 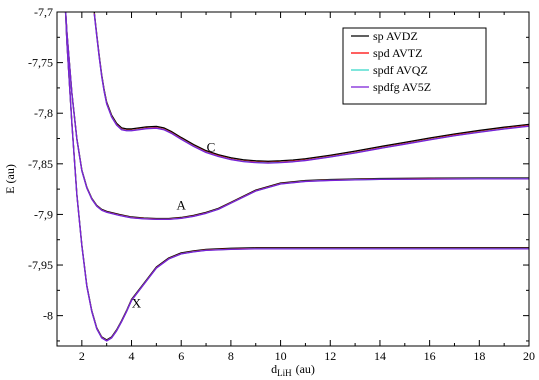 I want to click on state-label-x: X, so click(x=137, y=303).